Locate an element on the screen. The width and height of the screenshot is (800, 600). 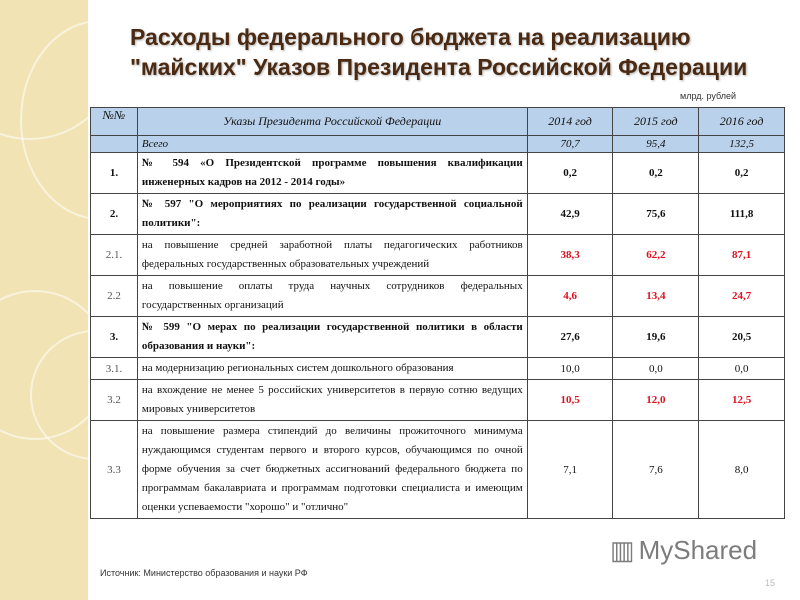
value-2014: 7,1 is located at coordinates (570, 469).